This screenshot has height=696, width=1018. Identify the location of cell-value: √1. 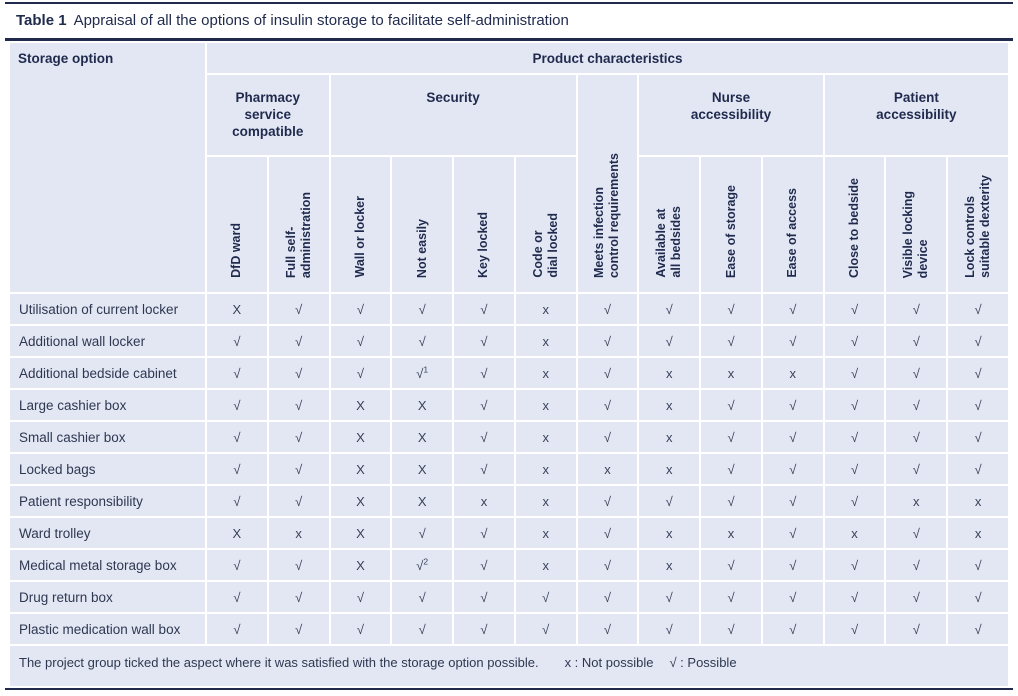
(422, 373).